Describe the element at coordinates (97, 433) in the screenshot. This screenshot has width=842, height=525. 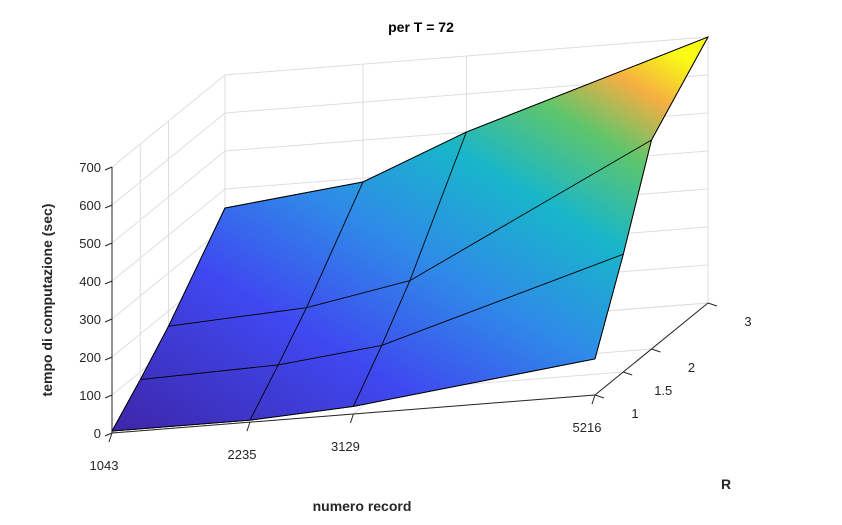
I see `z-tick-label: 0` at that location.